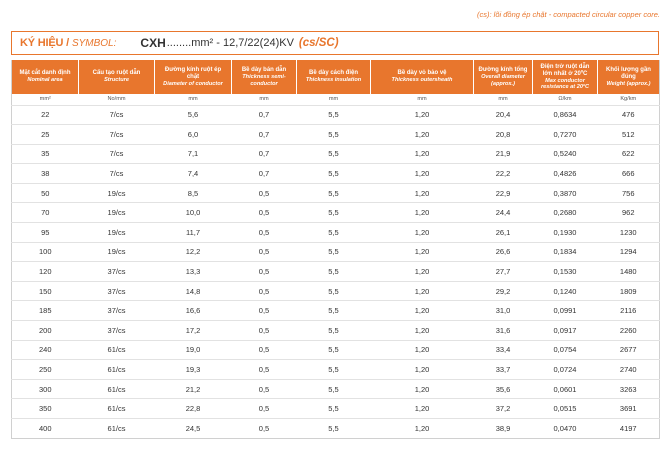 Image resolution: width=670 pixels, height=460 pixels. I want to click on column-header-vi: Bề dày cách điện, so click(333, 73).